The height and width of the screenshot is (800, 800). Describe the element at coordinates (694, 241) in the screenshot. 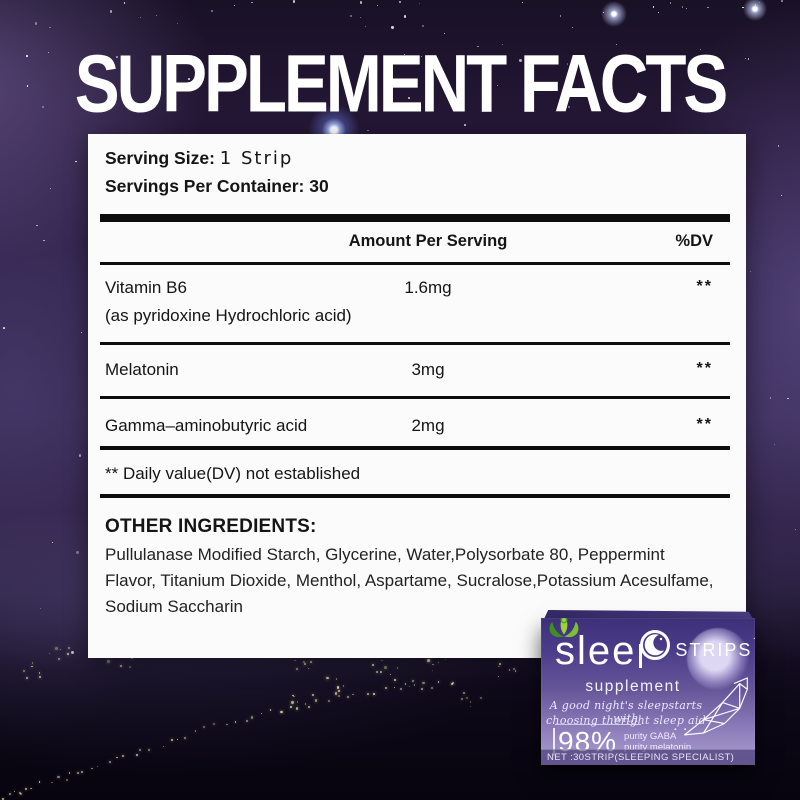

I see `column-header-dv: %DV` at that location.